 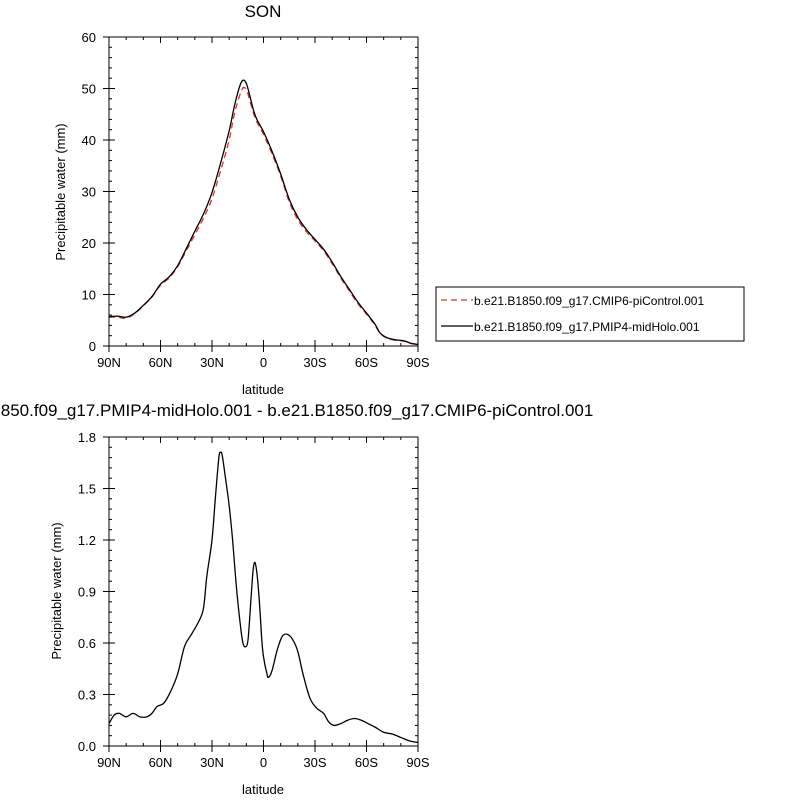 I want to click on legend-label-midholo: b.e21.B1850.f09_g17.PMIP4-midHolo.001, so click(x=587, y=327).